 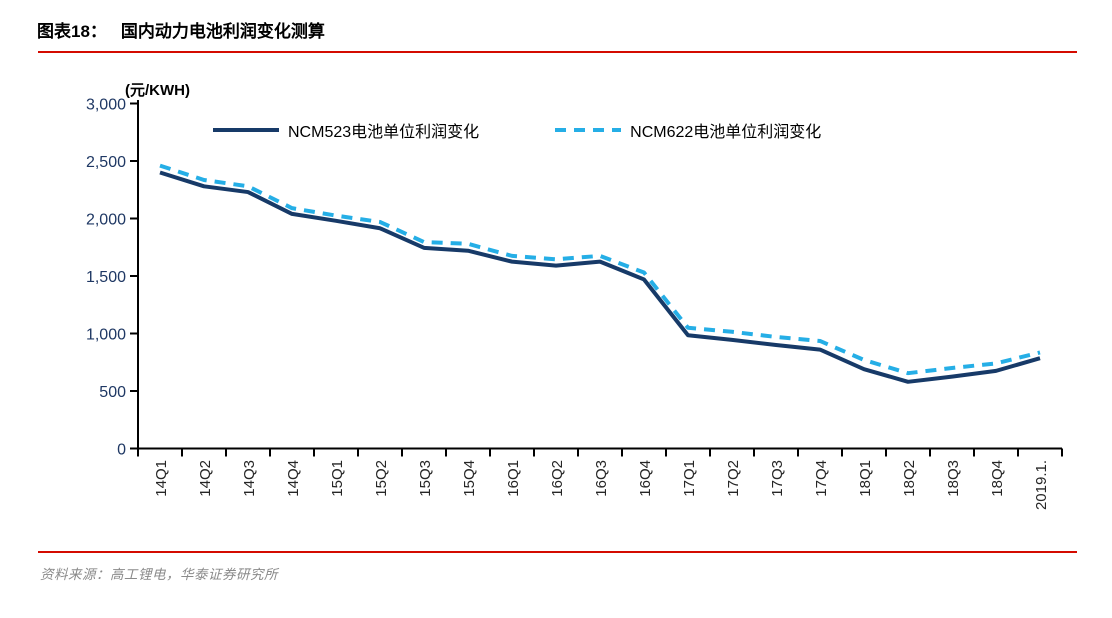 What do you see at coordinates (161, 478) in the screenshot?
I see `x-tick-label: 14Q1` at bounding box center [161, 478].